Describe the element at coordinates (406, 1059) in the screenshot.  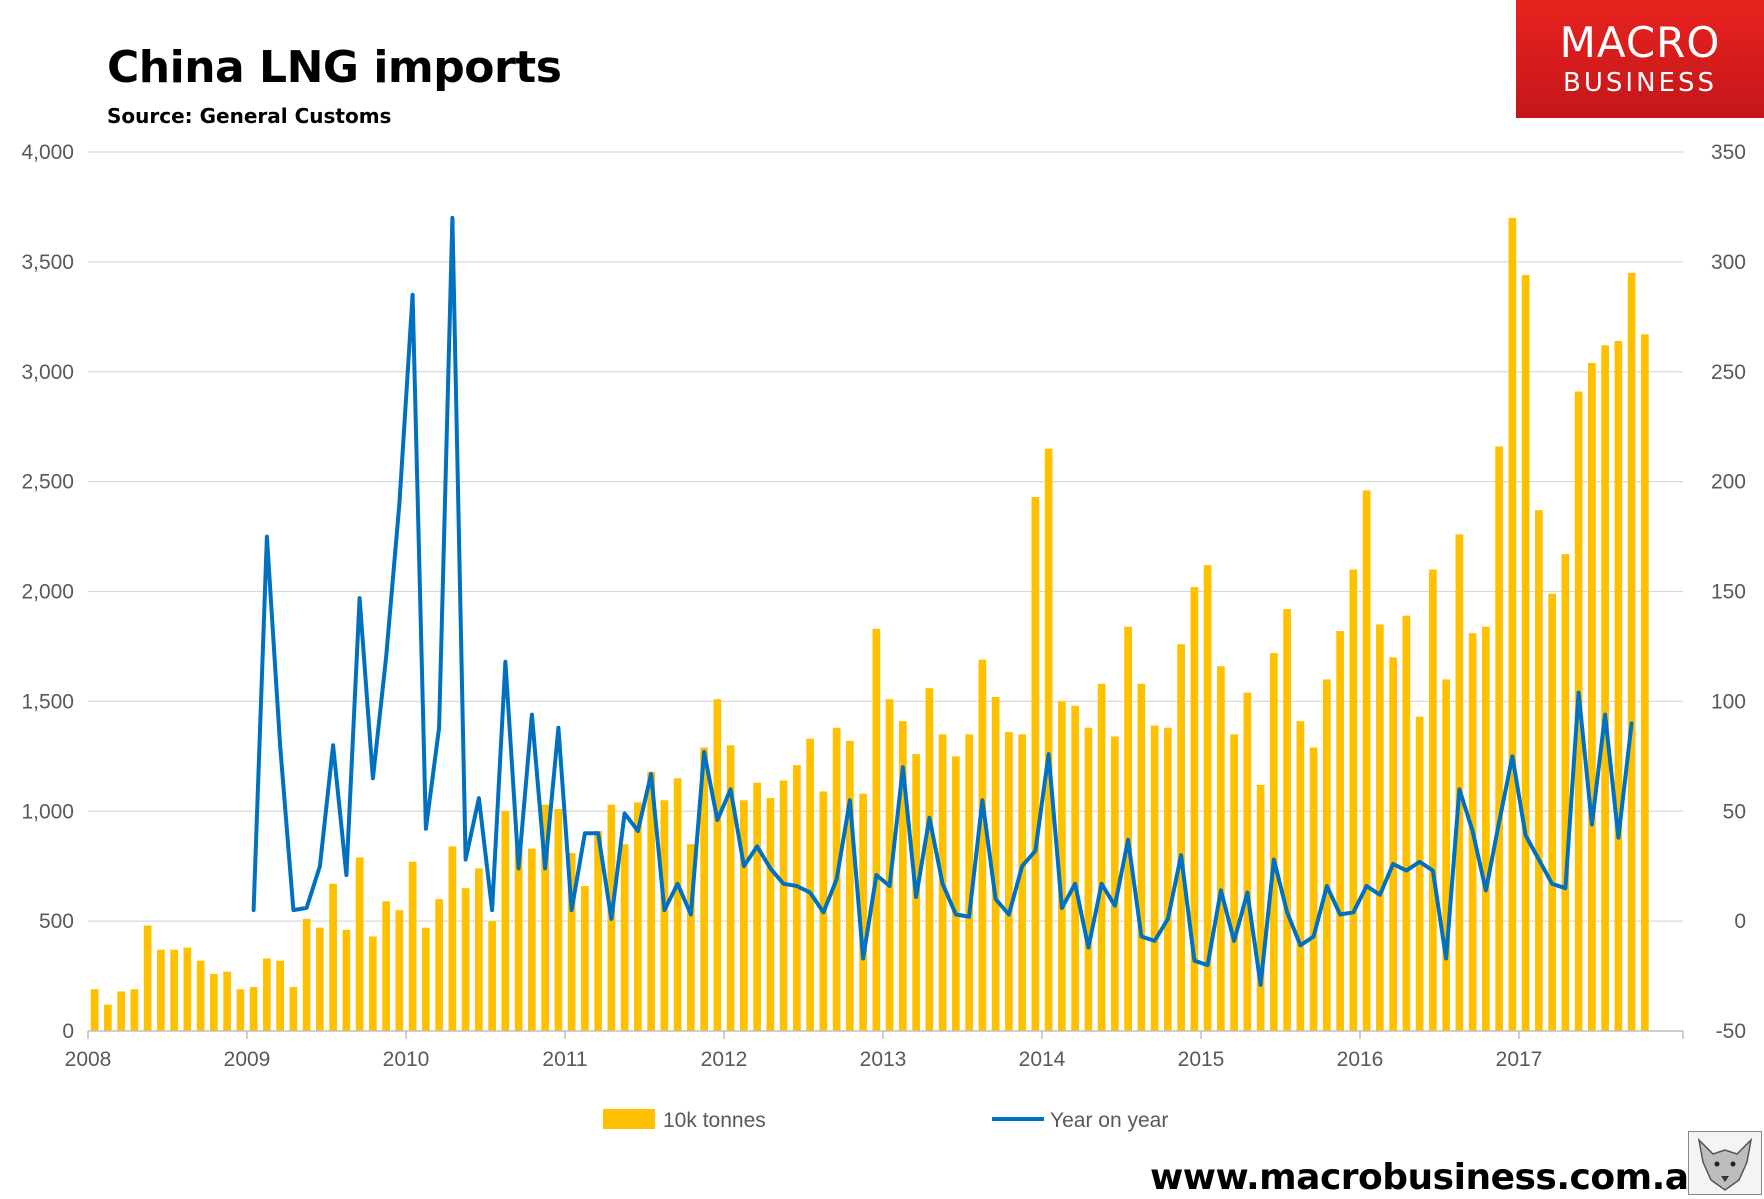
I see `x-tick-label: 2010` at that location.